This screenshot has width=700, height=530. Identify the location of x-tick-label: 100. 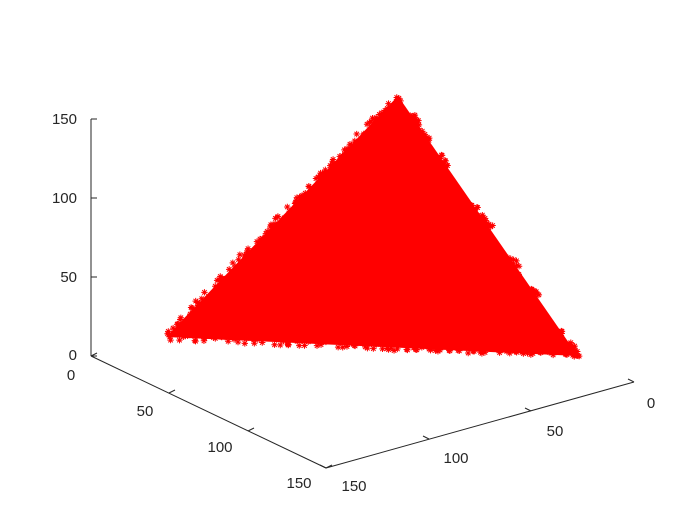
(455, 458).